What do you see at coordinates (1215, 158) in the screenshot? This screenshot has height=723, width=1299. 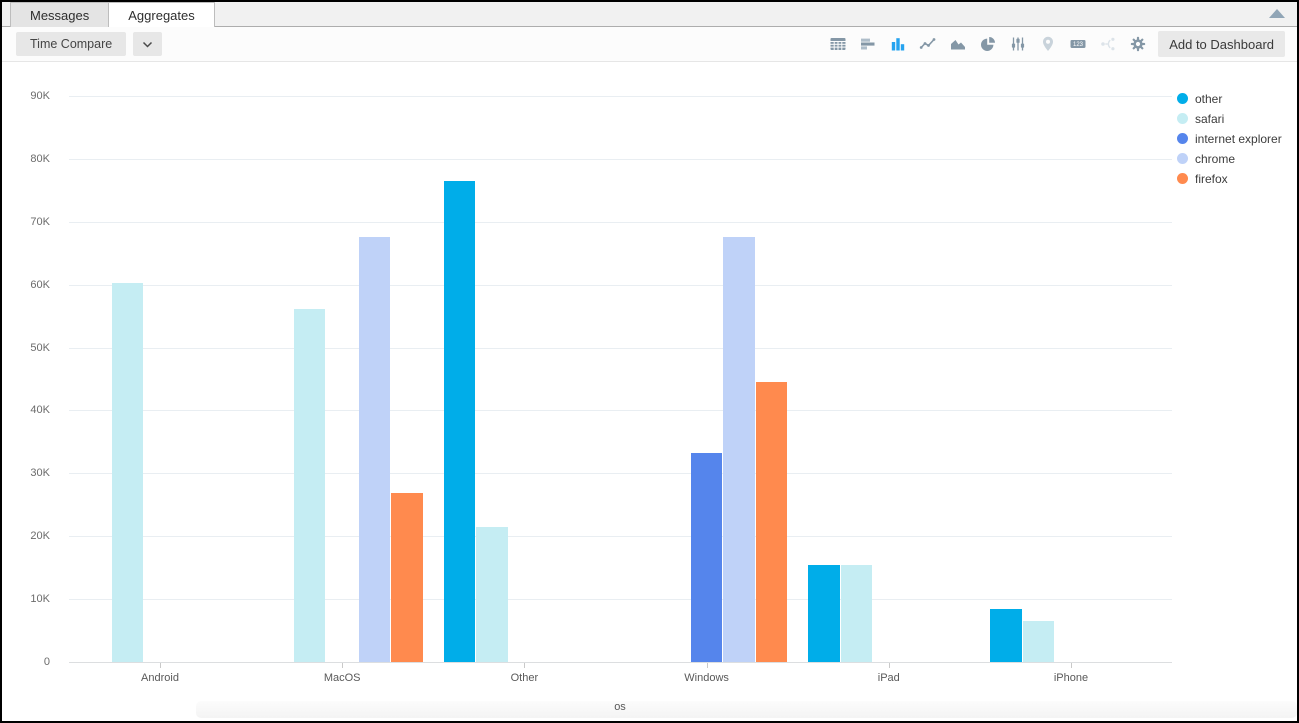 I see `legend-label-chrome: chrome` at bounding box center [1215, 158].